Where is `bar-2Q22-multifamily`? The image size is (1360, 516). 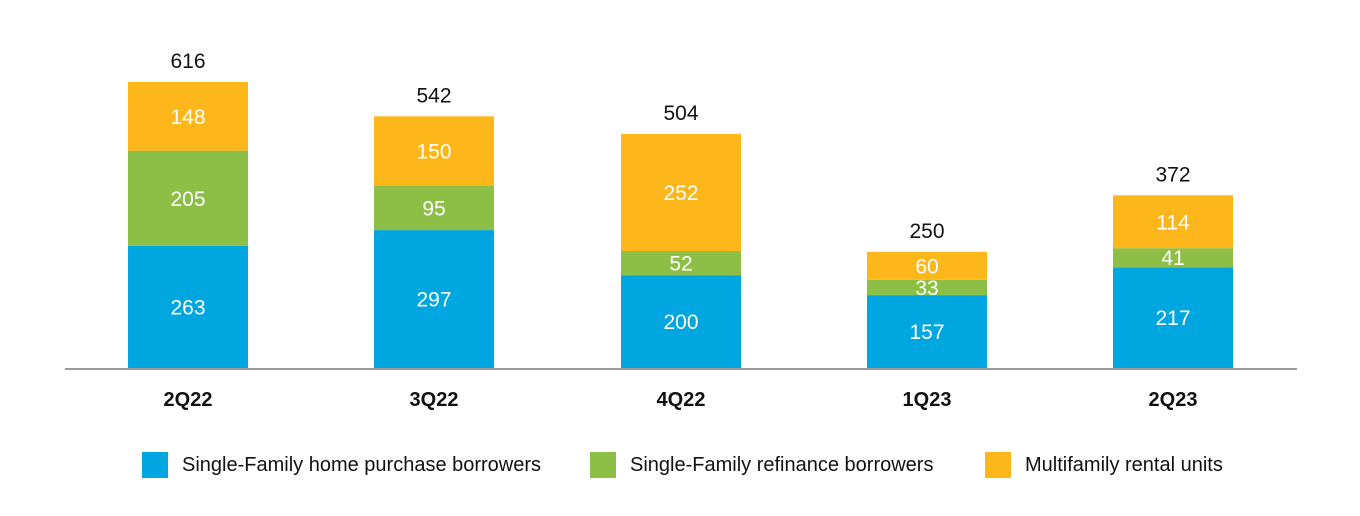
bar-2Q22-multifamily is located at coordinates (188, 116).